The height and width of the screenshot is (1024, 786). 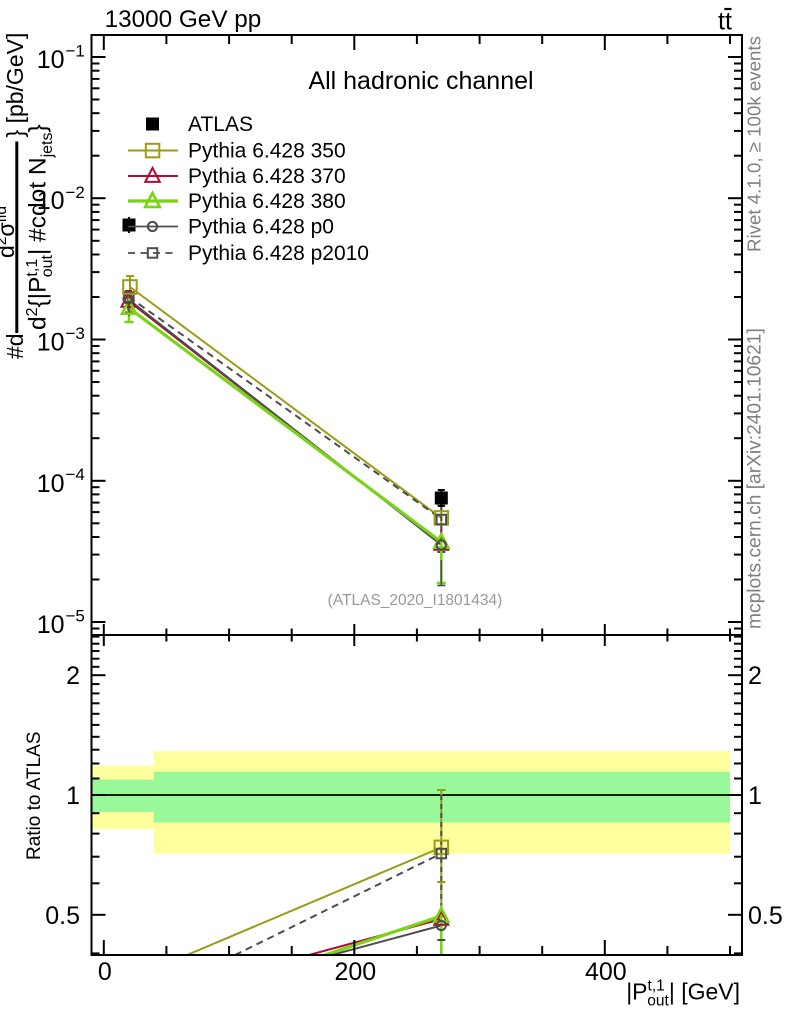 I want to click on svg-text: Pythia 6.428 380, so click(x=267, y=201).